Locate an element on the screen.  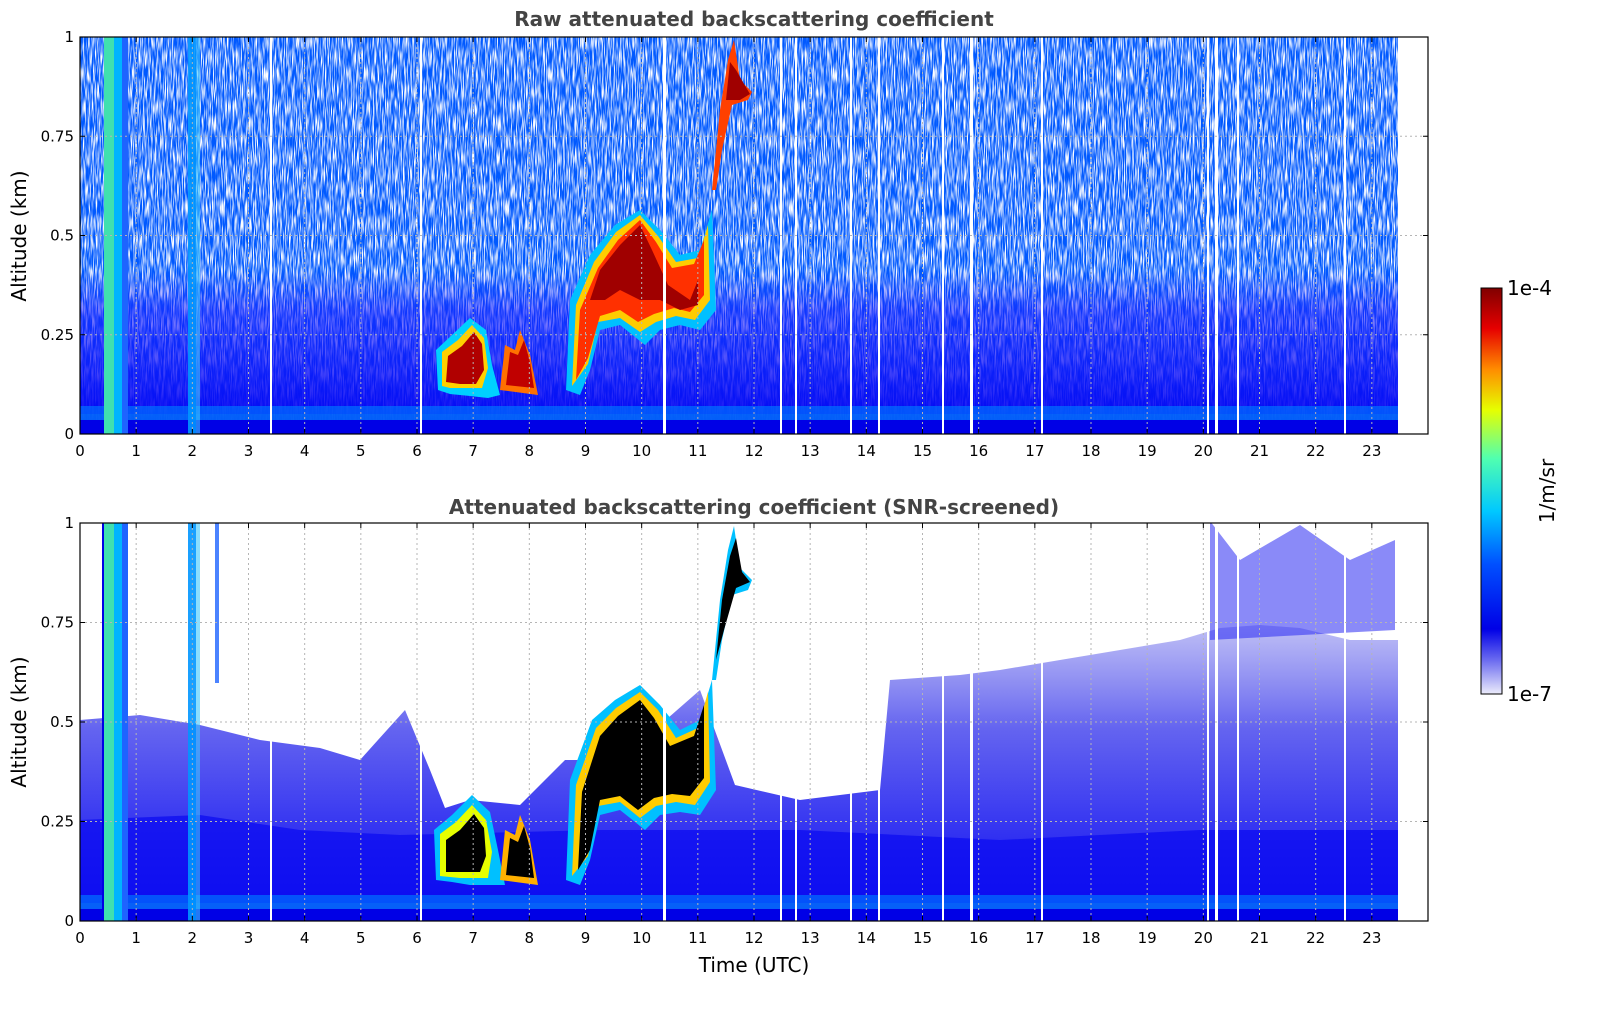
colorbar-unit-label: 1/m/sr is located at coordinates (1547, 490).